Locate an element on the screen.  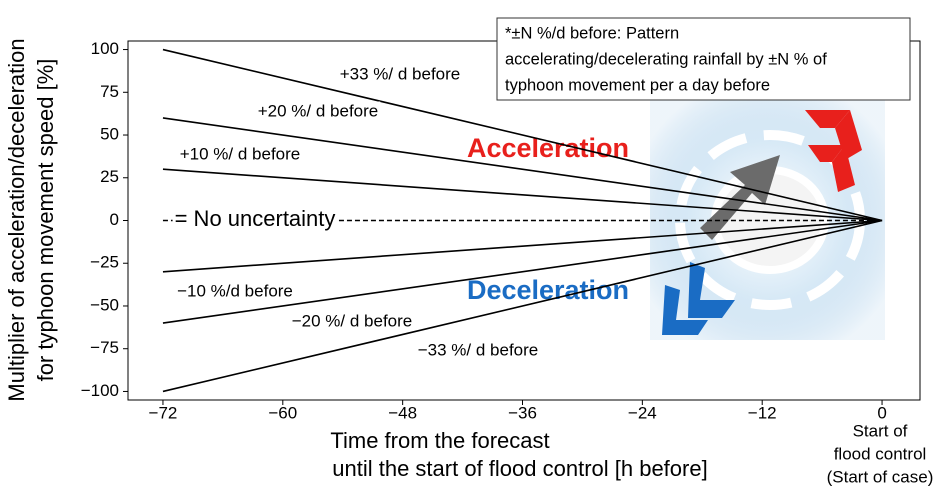
series-label: +20 %/ d before is located at coordinates (318, 110).